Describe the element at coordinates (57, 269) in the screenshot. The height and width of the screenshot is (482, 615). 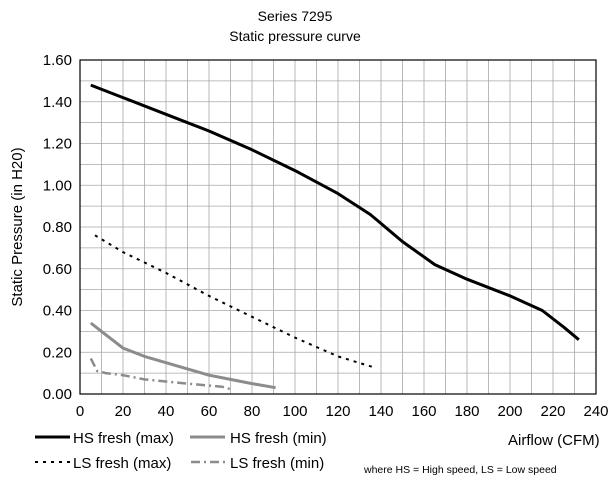
I see `y-tick-label: 0.60` at that location.